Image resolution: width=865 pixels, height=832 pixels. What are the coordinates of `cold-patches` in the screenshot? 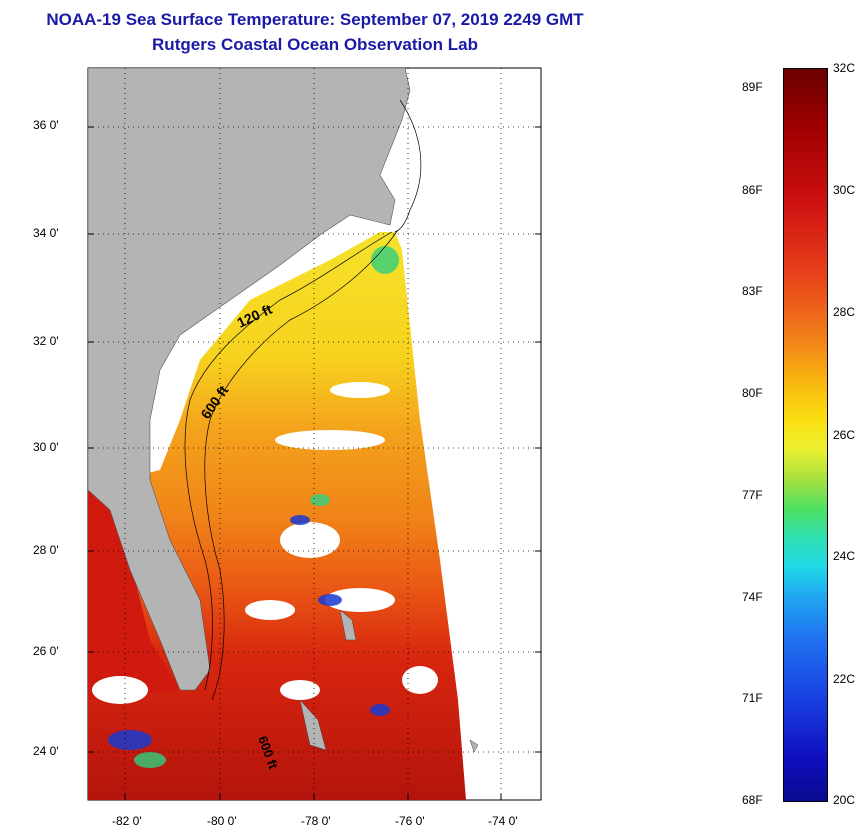 It's located at (249, 632).